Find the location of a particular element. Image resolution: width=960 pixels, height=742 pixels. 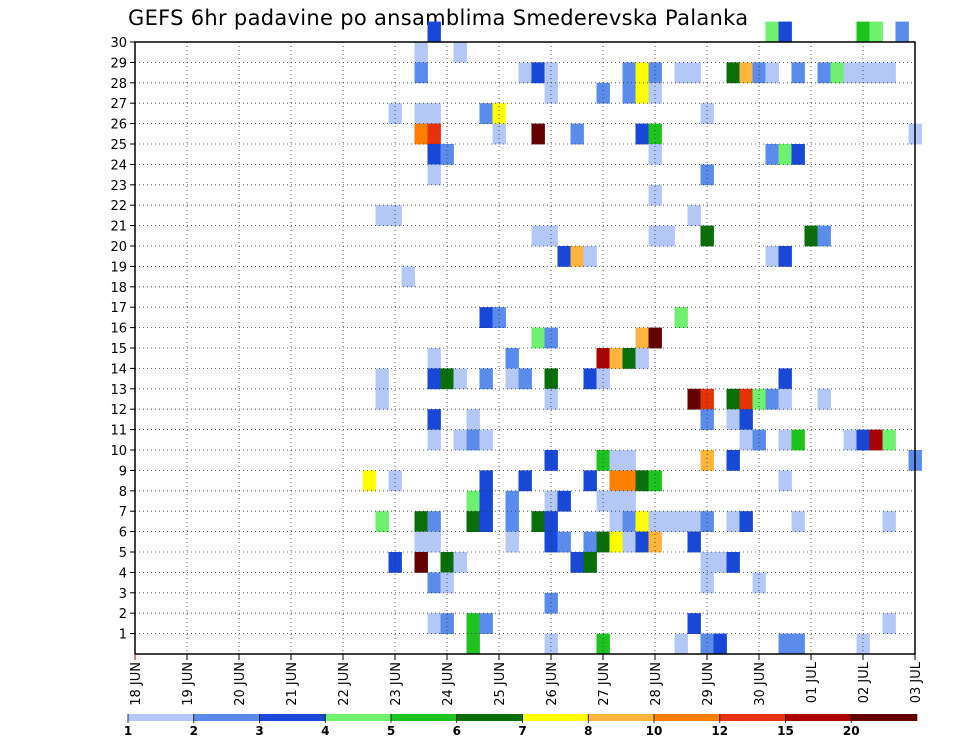

y-tick-label: 25 is located at coordinates (118, 145).